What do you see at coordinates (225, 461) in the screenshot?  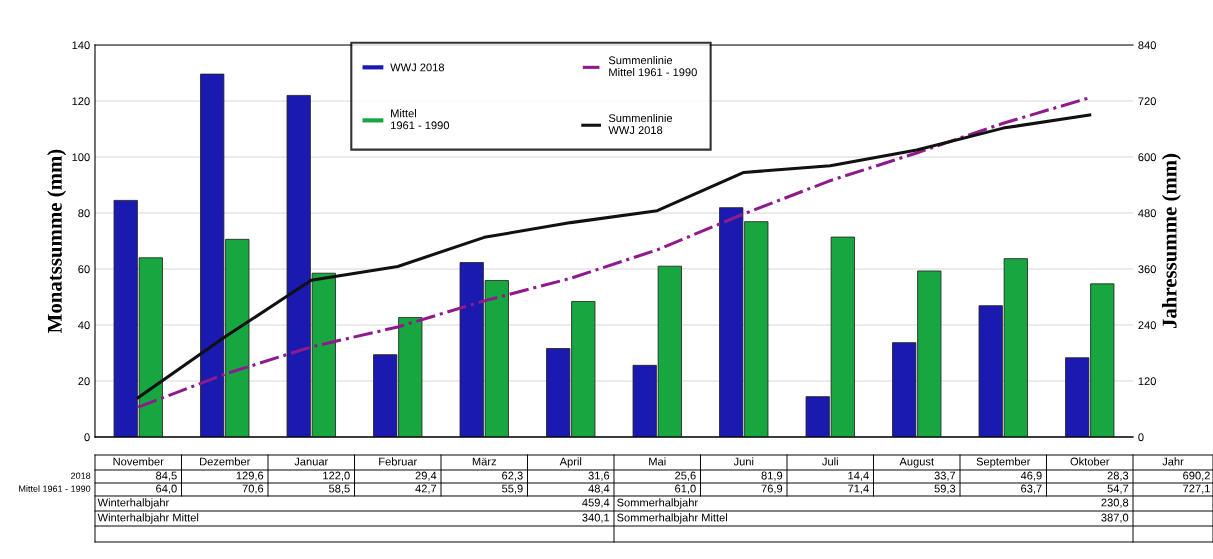 I see `x-tick-label: Dezember` at bounding box center [225, 461].